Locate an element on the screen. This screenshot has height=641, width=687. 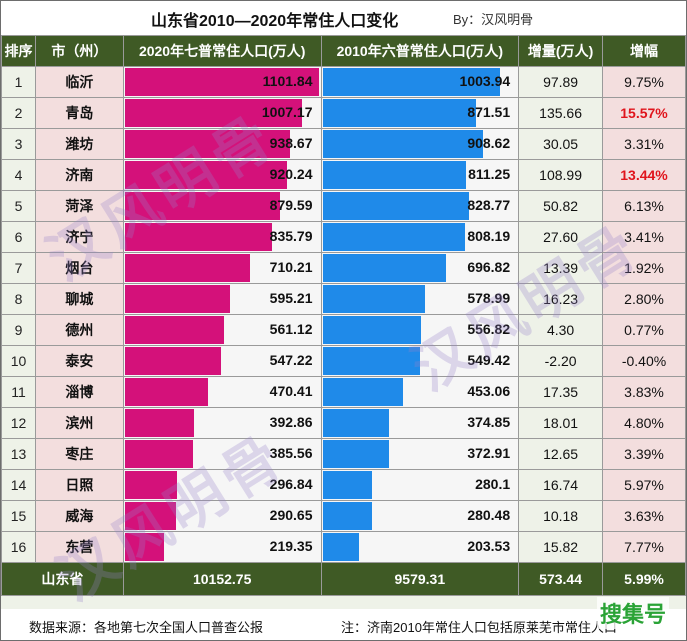
rank-cell: 4 is located at coordinates (18, 175).